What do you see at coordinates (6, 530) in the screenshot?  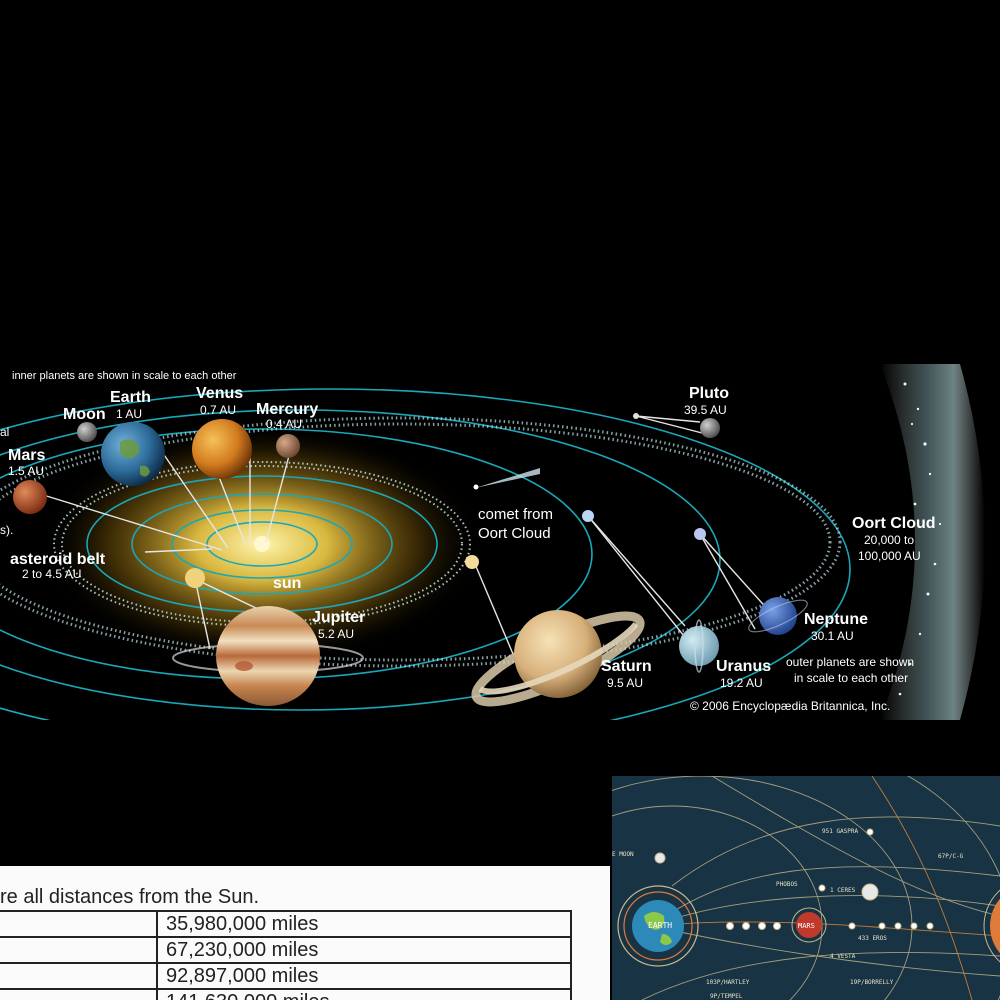 I see `clipped-left-text-b: s).` at bounding box center [6, 530].